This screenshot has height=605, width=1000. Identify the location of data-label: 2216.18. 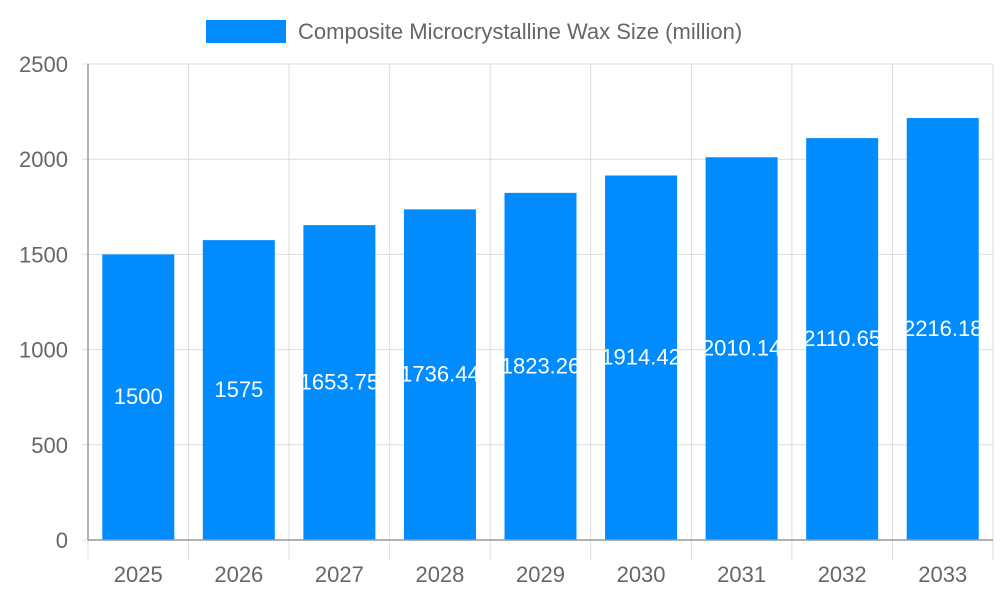
(943, 328).